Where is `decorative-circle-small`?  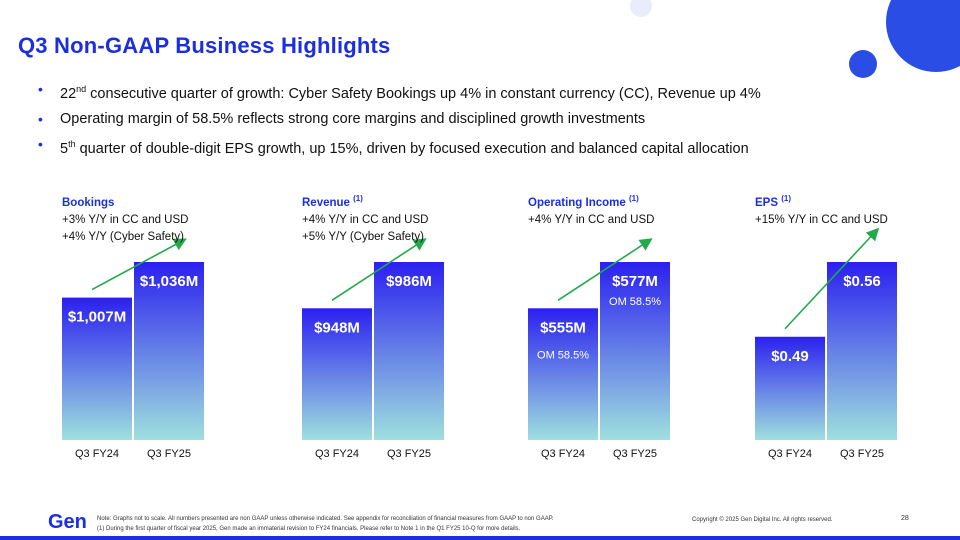
decorative-circle-small is located at coordinates (863, 64).